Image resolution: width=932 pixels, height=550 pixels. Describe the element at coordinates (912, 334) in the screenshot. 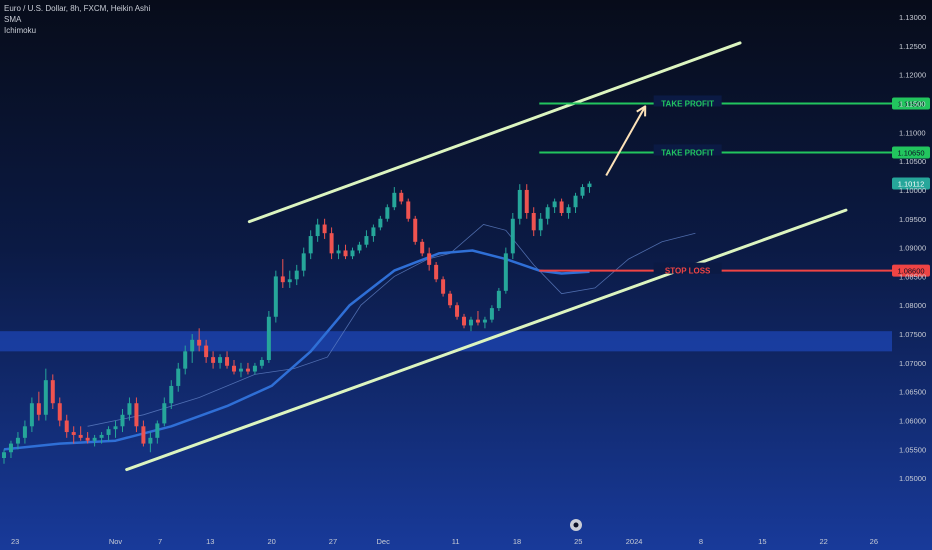

I see `price-tick-label: 1.07500` at that location.